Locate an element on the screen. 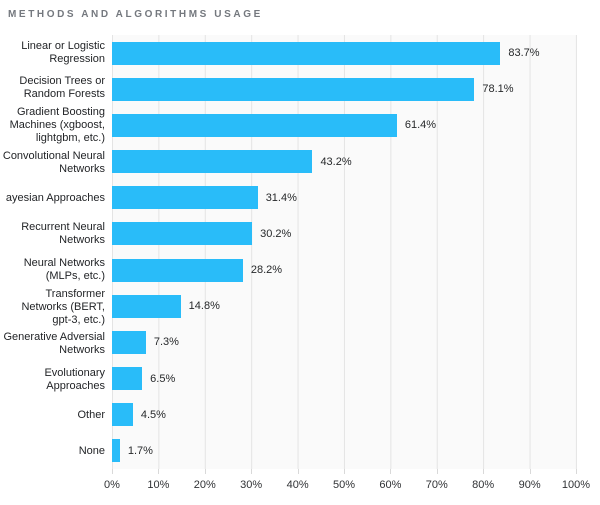 This screenshot has height=505, width=600. category-label: Convolutional Neural Networks is located at coordinates (53, 162).